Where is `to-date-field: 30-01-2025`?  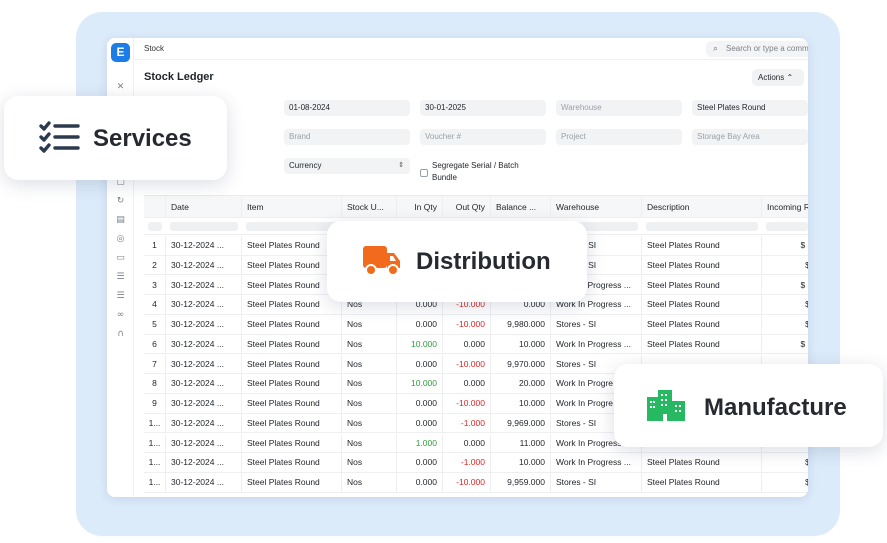 to-date-field: 30-01-2025 is located at coordinates (483, 108).